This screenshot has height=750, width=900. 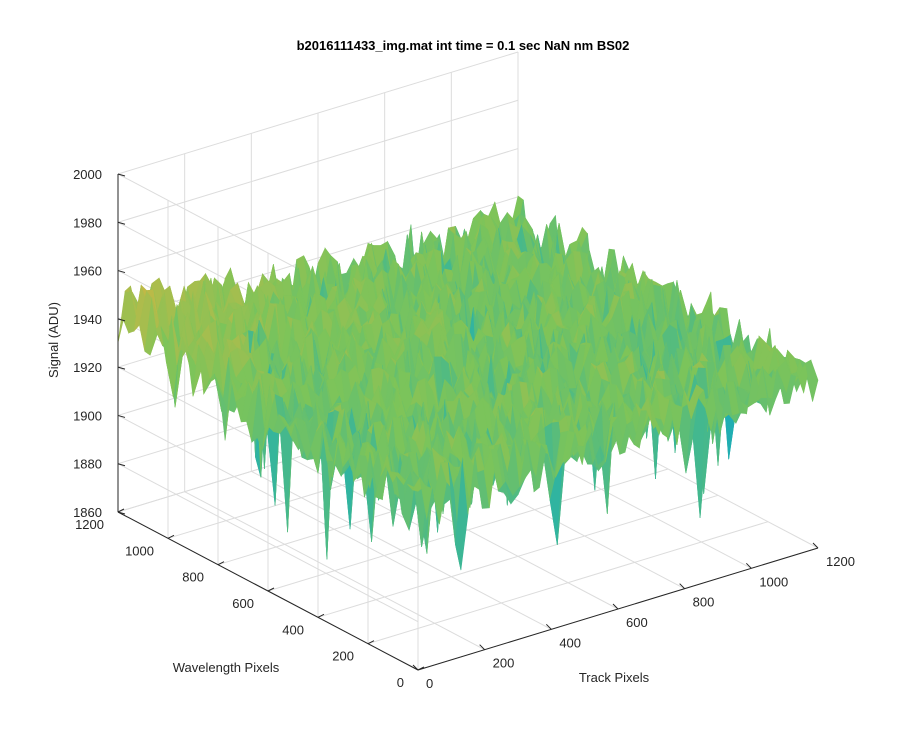 What do you see at coordinates (193, 577) in the screenshot?
I see `y-tick-label: 800` at bounding box center [193, 577].